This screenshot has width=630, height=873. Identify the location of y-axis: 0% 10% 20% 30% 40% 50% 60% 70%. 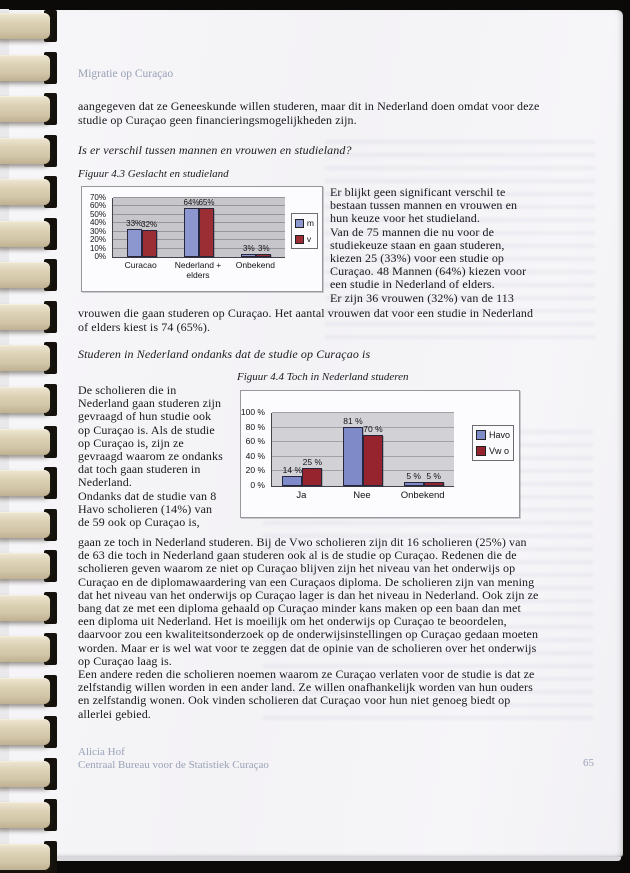
(95, 227).